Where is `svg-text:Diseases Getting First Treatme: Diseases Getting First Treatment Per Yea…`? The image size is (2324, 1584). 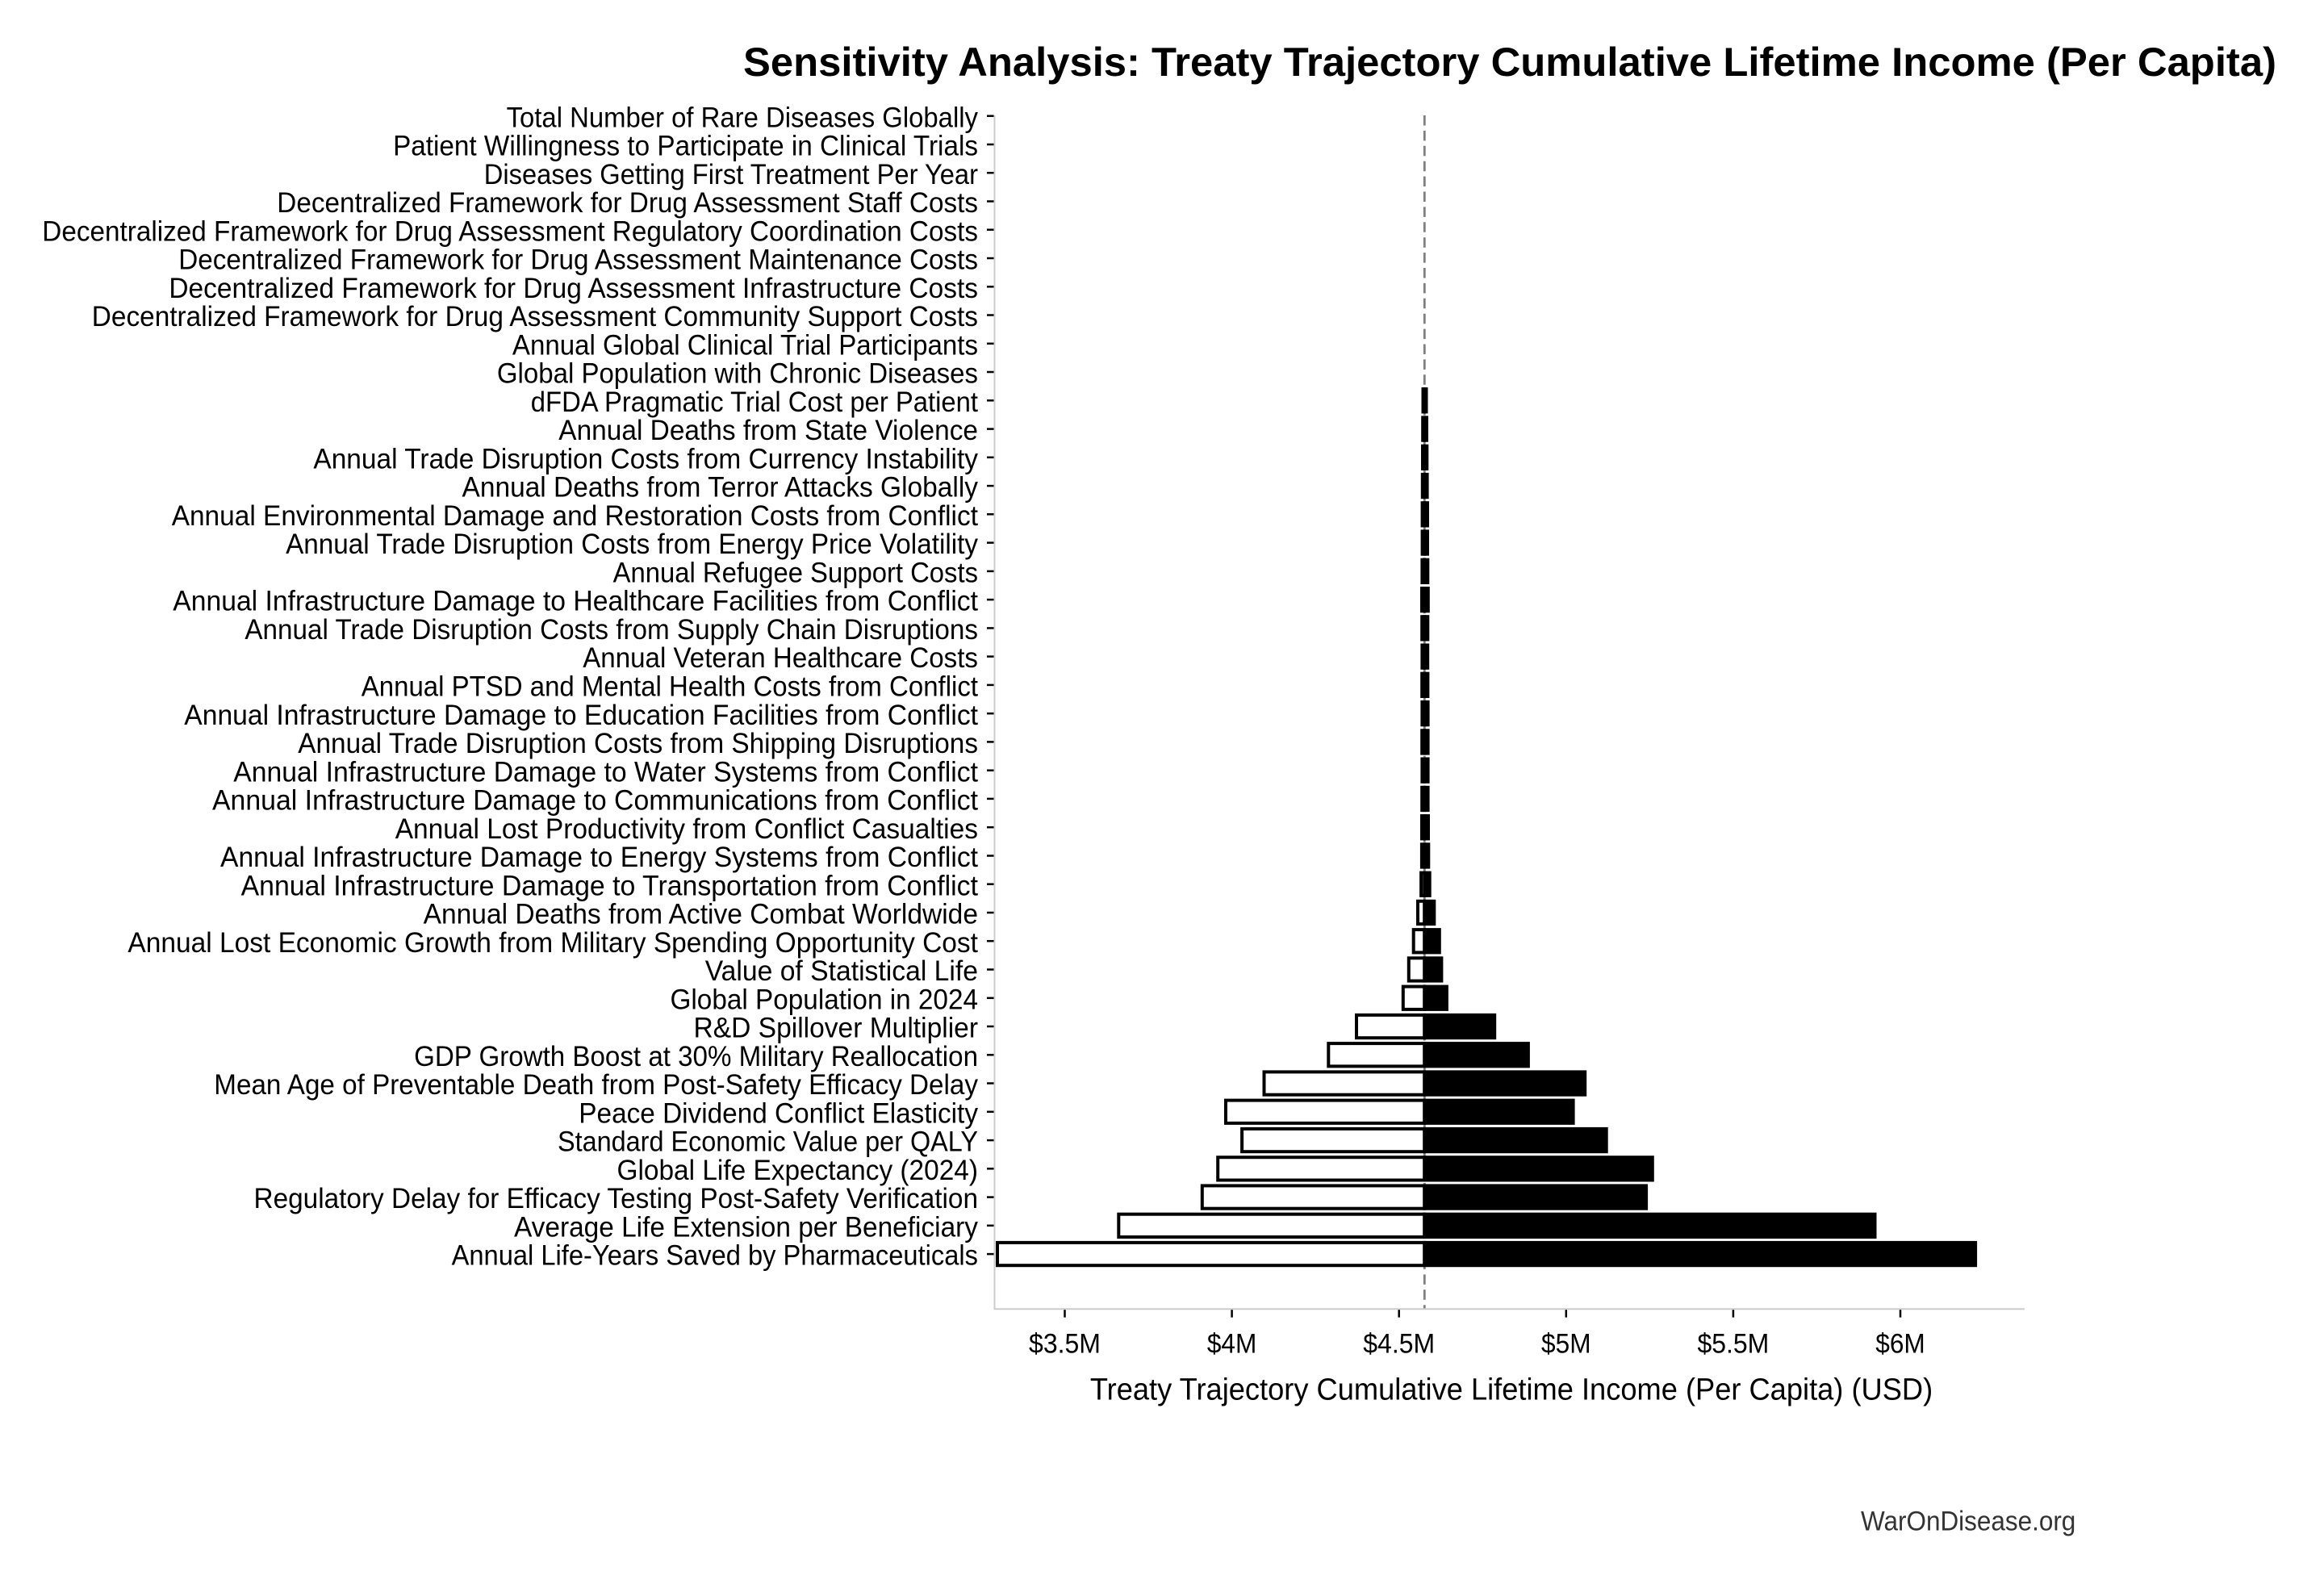
svg-text:Diseases Getting First Treatme: Diseases Getting First Treatment Per Yea… is located at coordinates (731, 174).